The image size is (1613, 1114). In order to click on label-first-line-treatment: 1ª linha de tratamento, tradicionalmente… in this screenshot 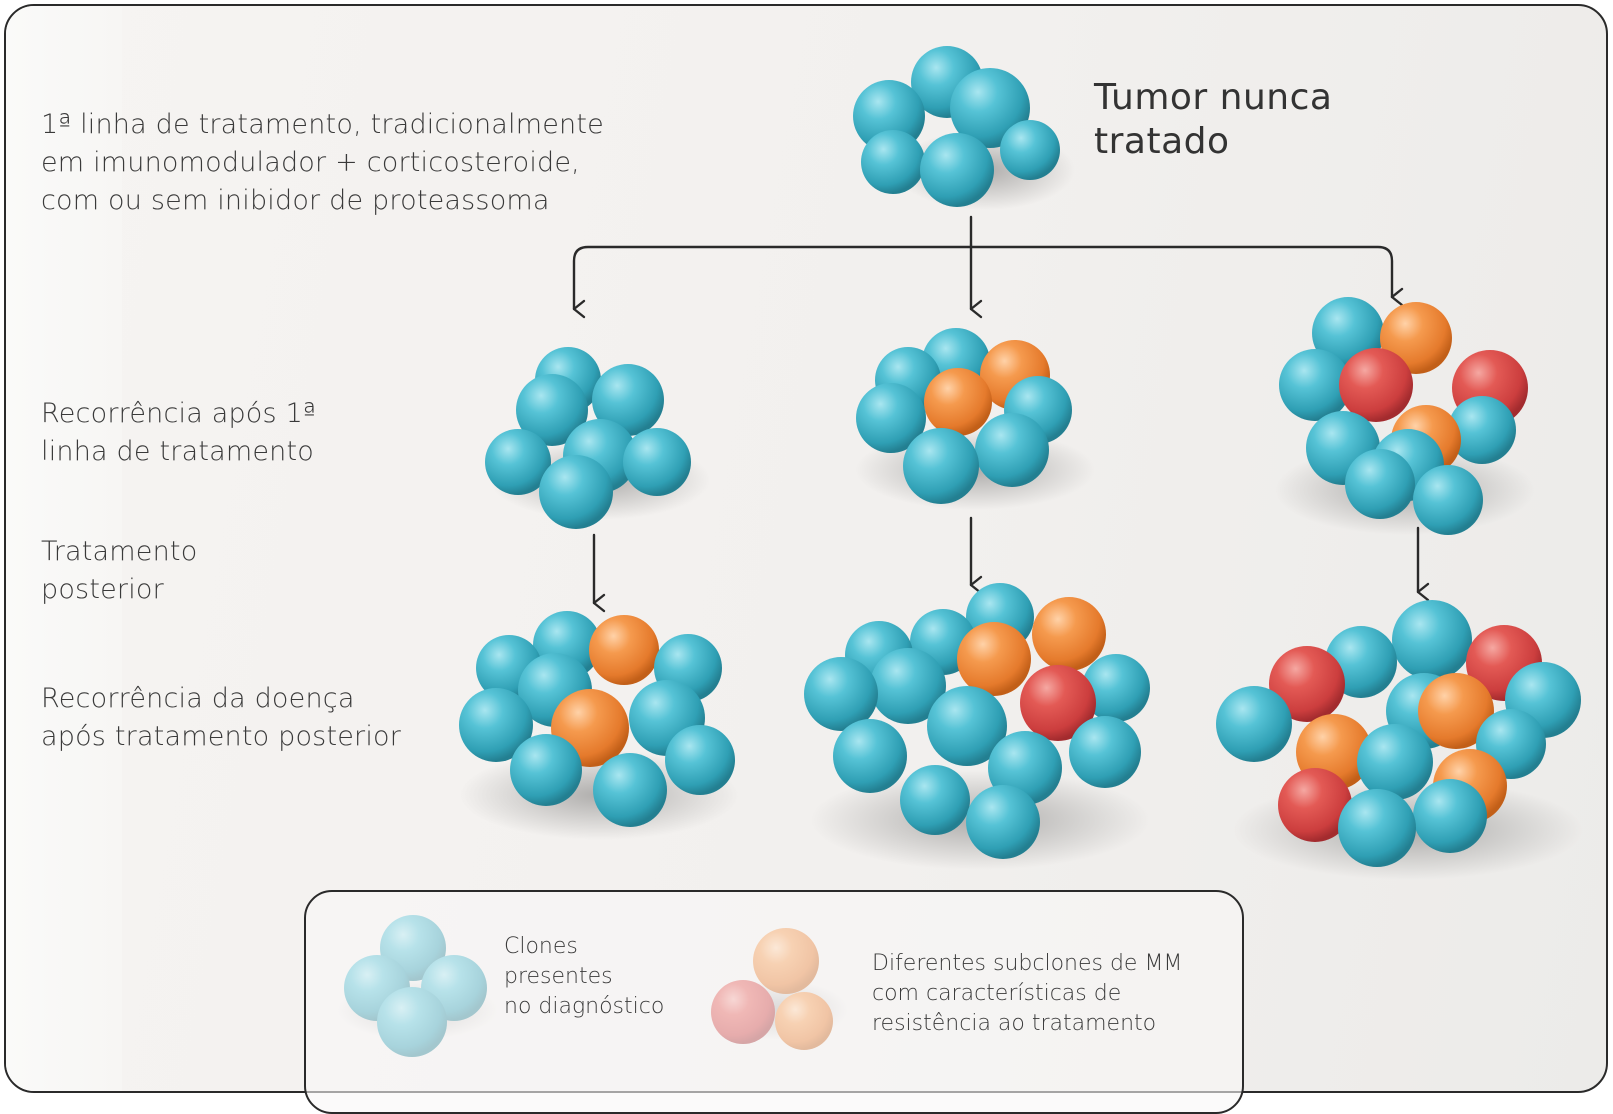, I will do `click(322, 162)`.